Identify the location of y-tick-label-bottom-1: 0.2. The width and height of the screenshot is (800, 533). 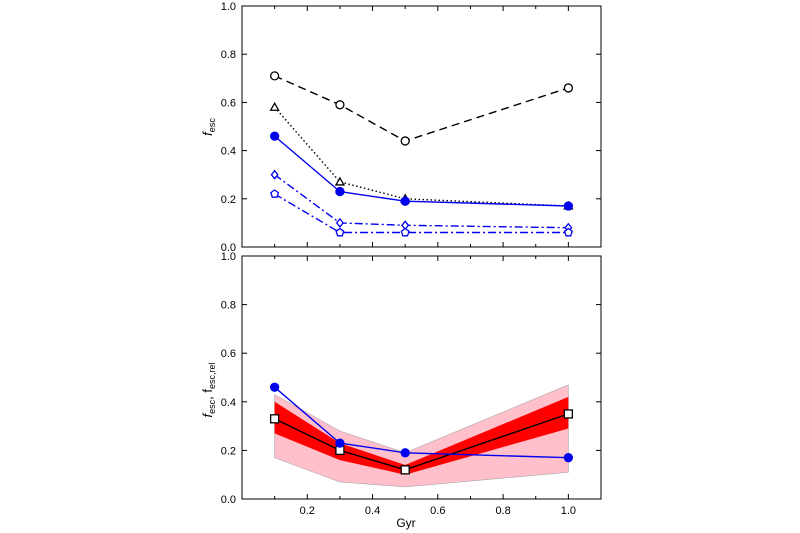
(228, 451).